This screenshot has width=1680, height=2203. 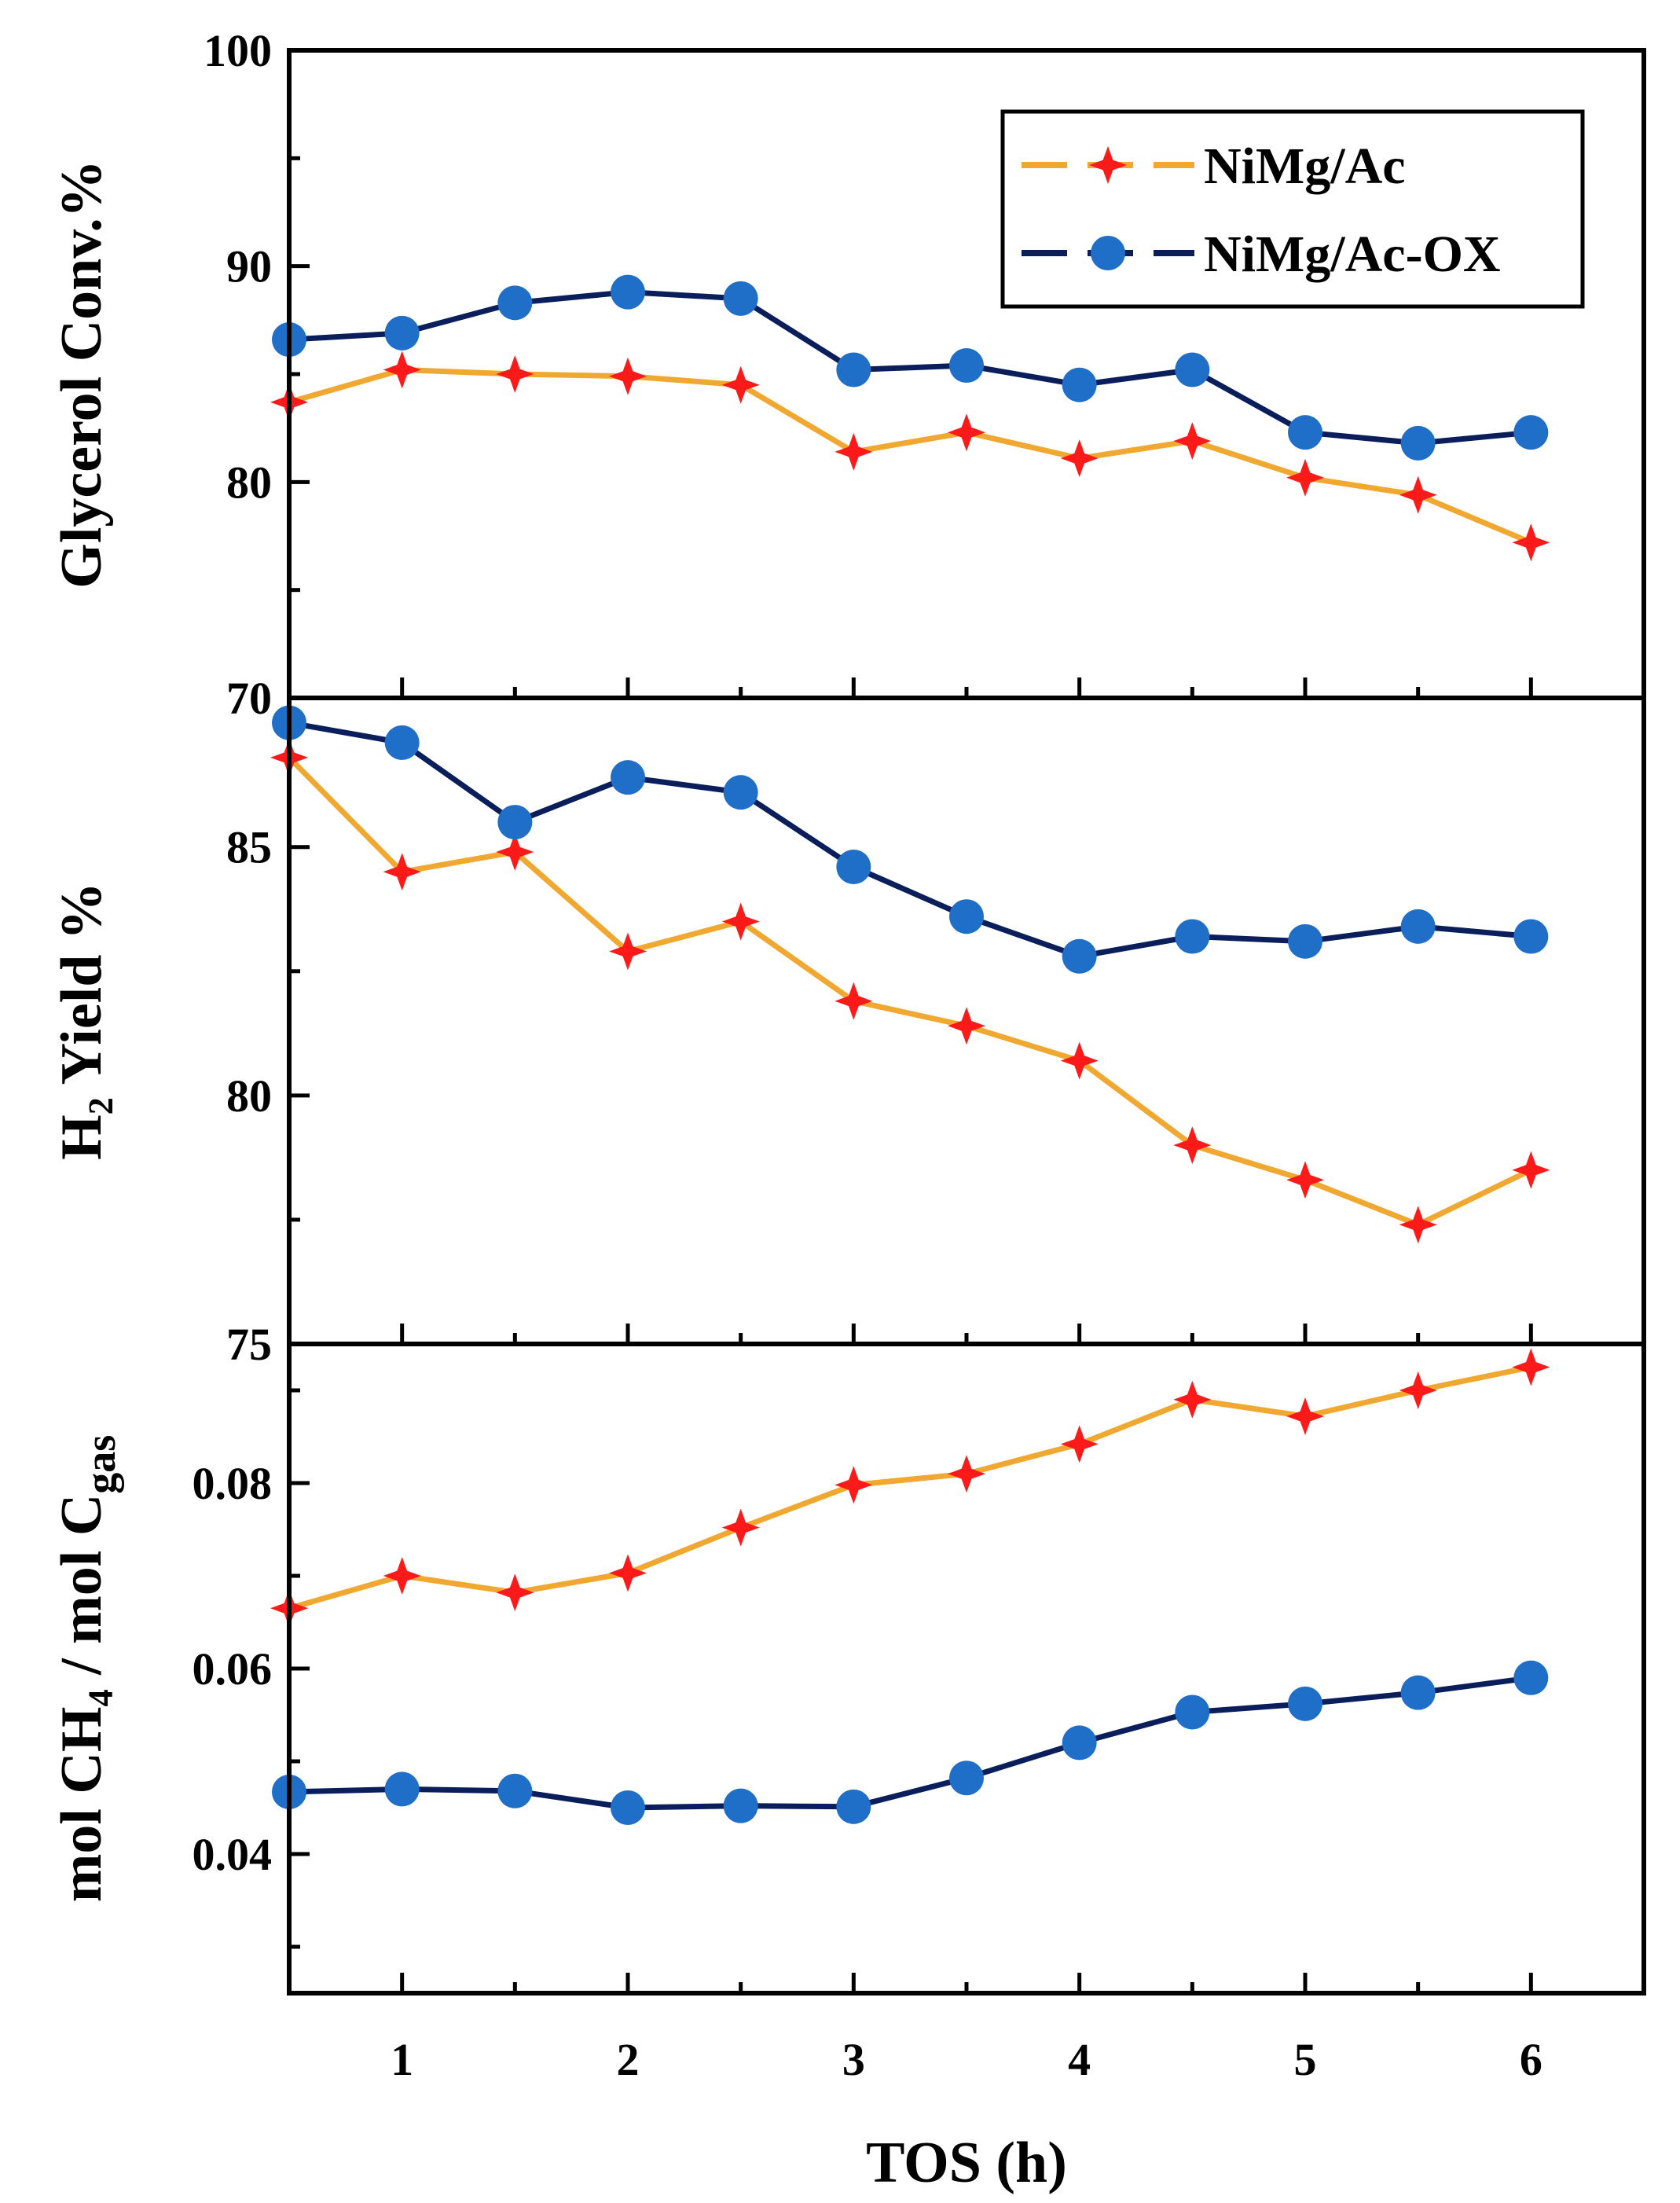 I want to click on legend-label: NiMg/Ac-OX, so click(x=1352, y=254).